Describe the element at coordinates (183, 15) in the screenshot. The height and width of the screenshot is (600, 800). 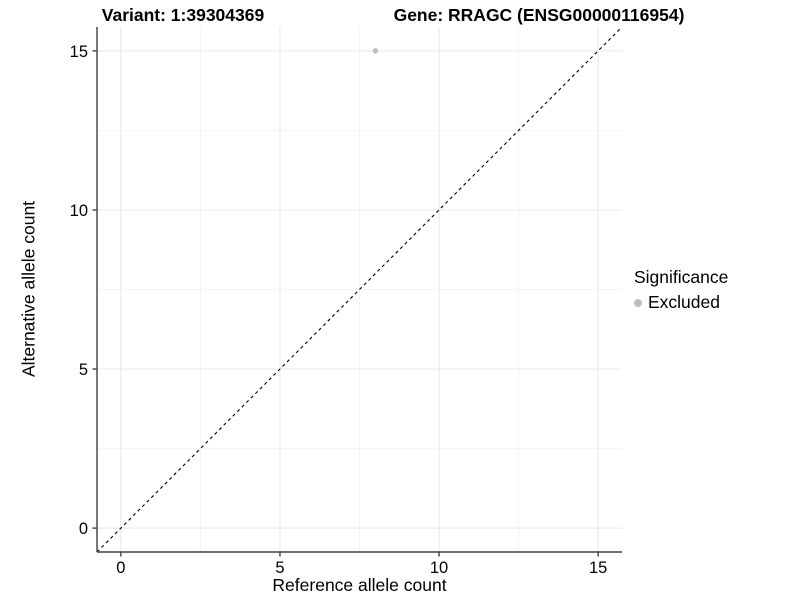
I see `plot-title-variant: Variant: 1:39304369` at that location.